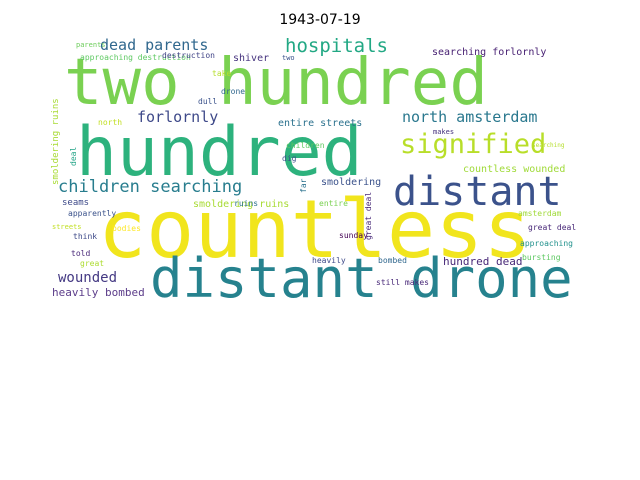 The width and height of the screenshot is (640, 480). Describe the element at coordinates (208, 101) in the screenshot. I see `word-north: dull` at that location.